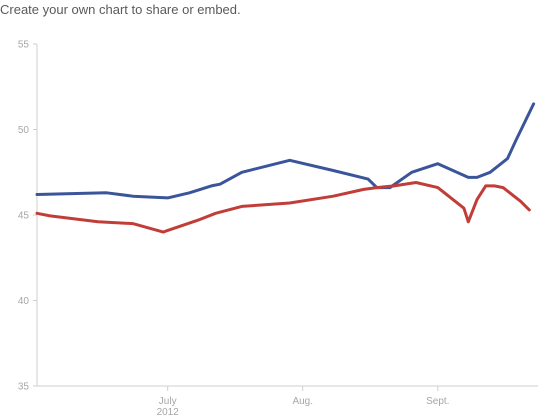  I want to click on y-tick-label: 55, so click(24, 45).